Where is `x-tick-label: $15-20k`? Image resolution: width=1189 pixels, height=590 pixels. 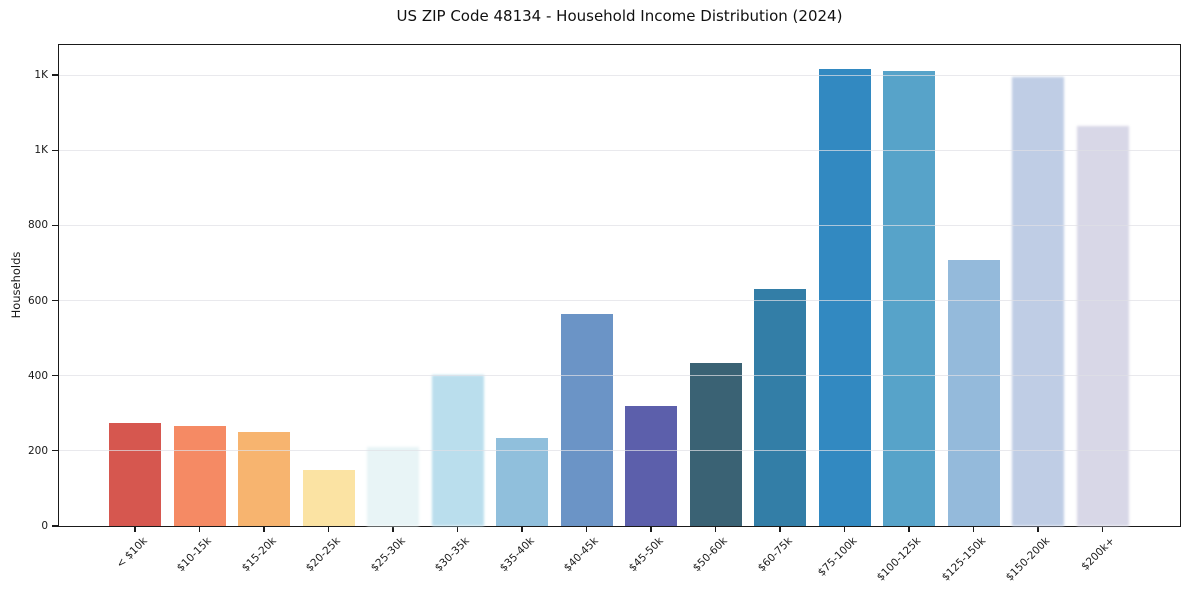
x-tick-label: $15-20k is located at coordinates (259, 555).